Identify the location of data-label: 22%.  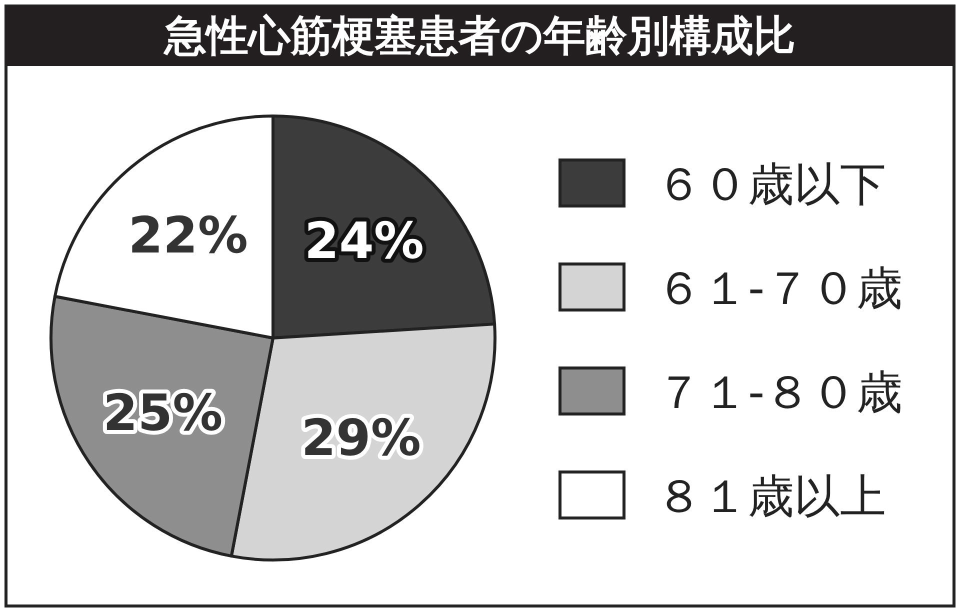
(188, 235).